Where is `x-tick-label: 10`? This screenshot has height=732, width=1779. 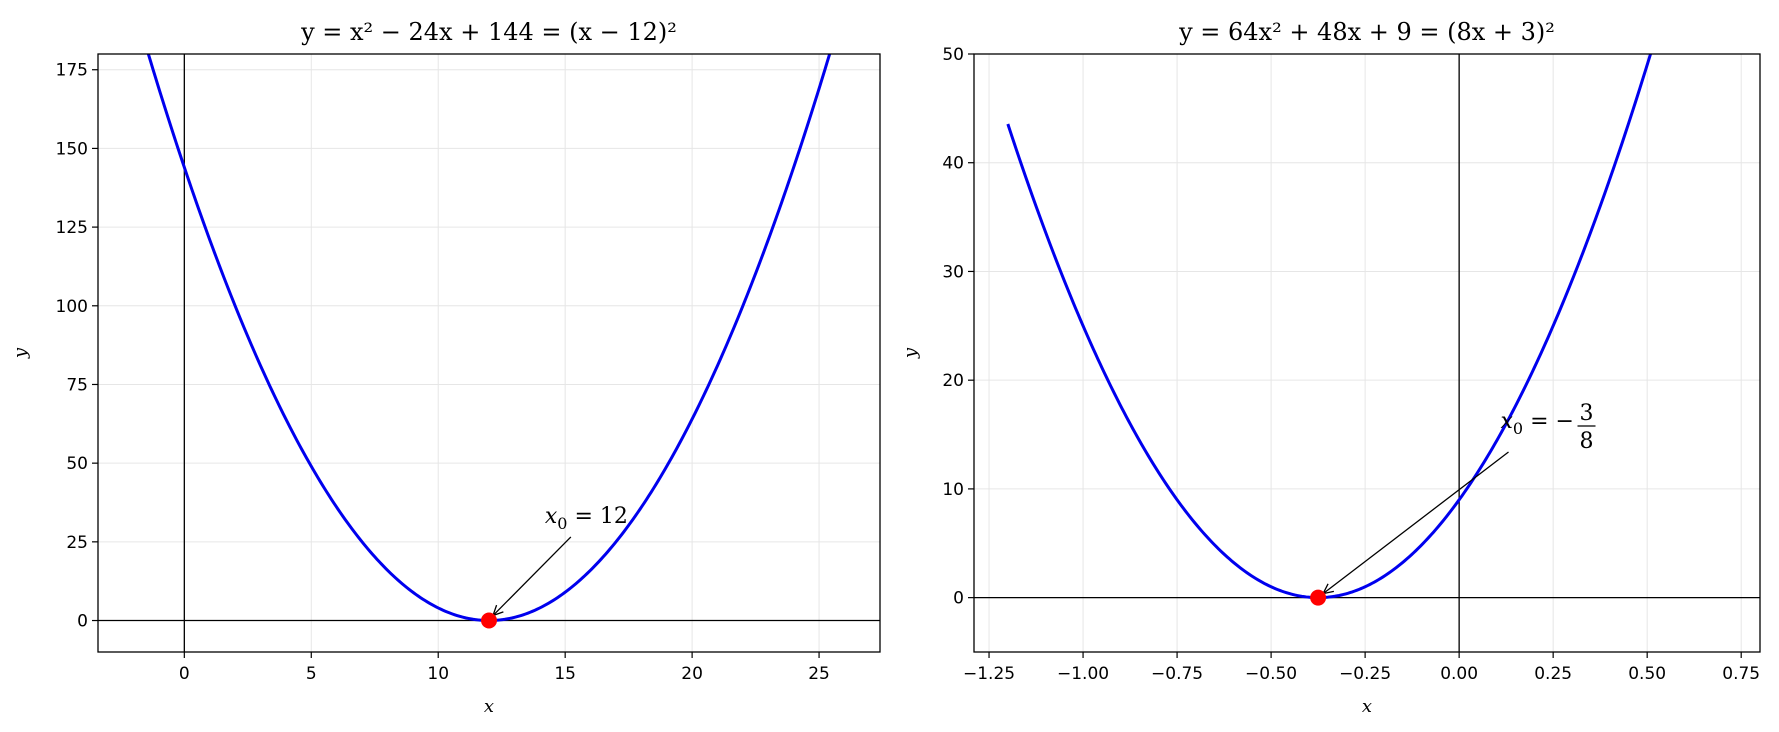
x-tick-label: 10 is located at coordinates (438, 674).